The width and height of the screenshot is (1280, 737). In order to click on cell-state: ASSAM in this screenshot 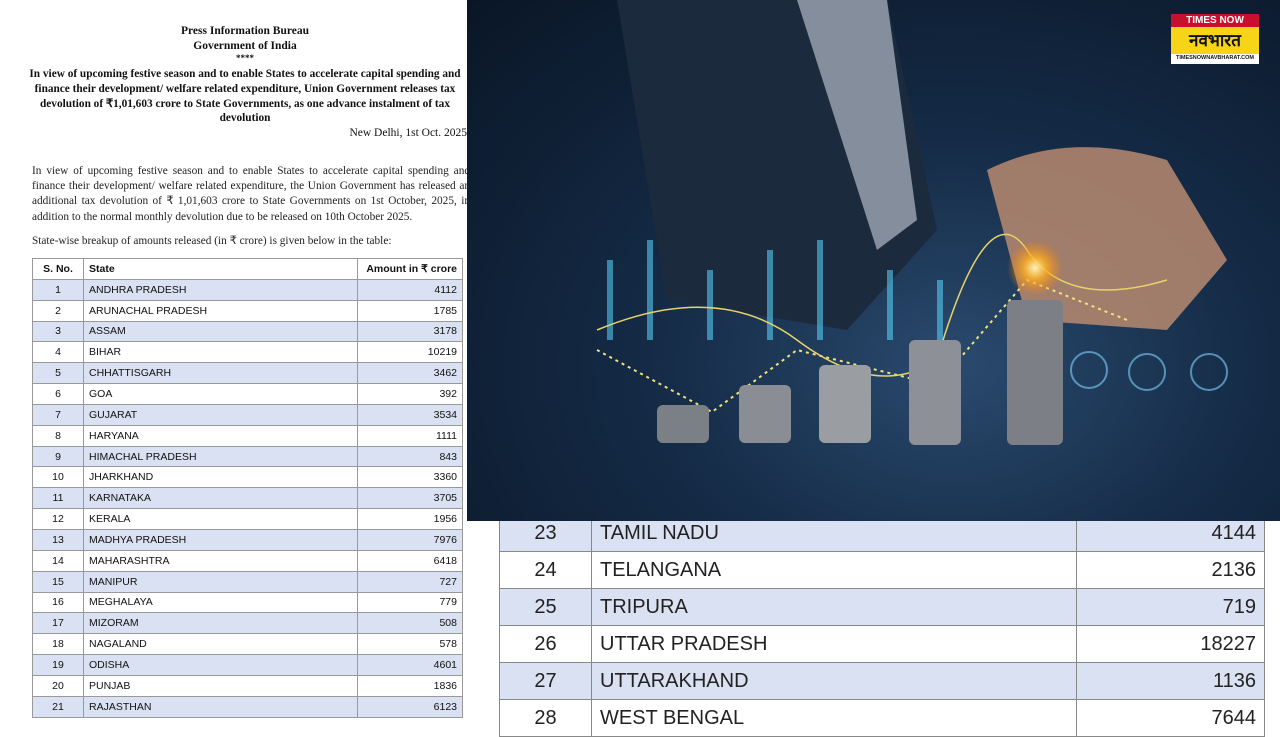, I will do `click(220, 331)`.